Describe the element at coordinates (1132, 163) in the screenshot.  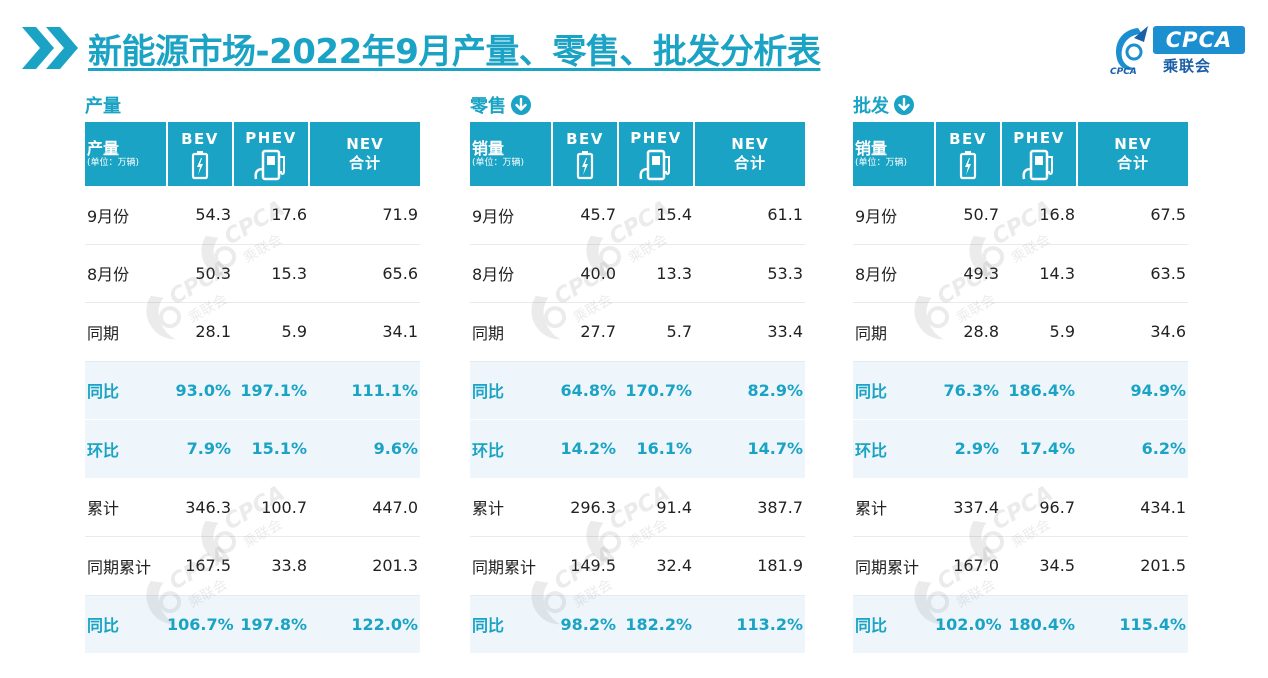
I see `nev-sum-label: 合计` at that location.